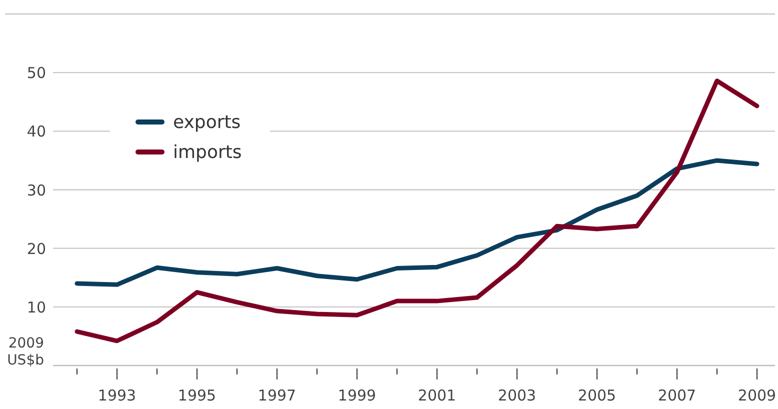  I want to click on y-tick-label: 10, so click(36, 307).